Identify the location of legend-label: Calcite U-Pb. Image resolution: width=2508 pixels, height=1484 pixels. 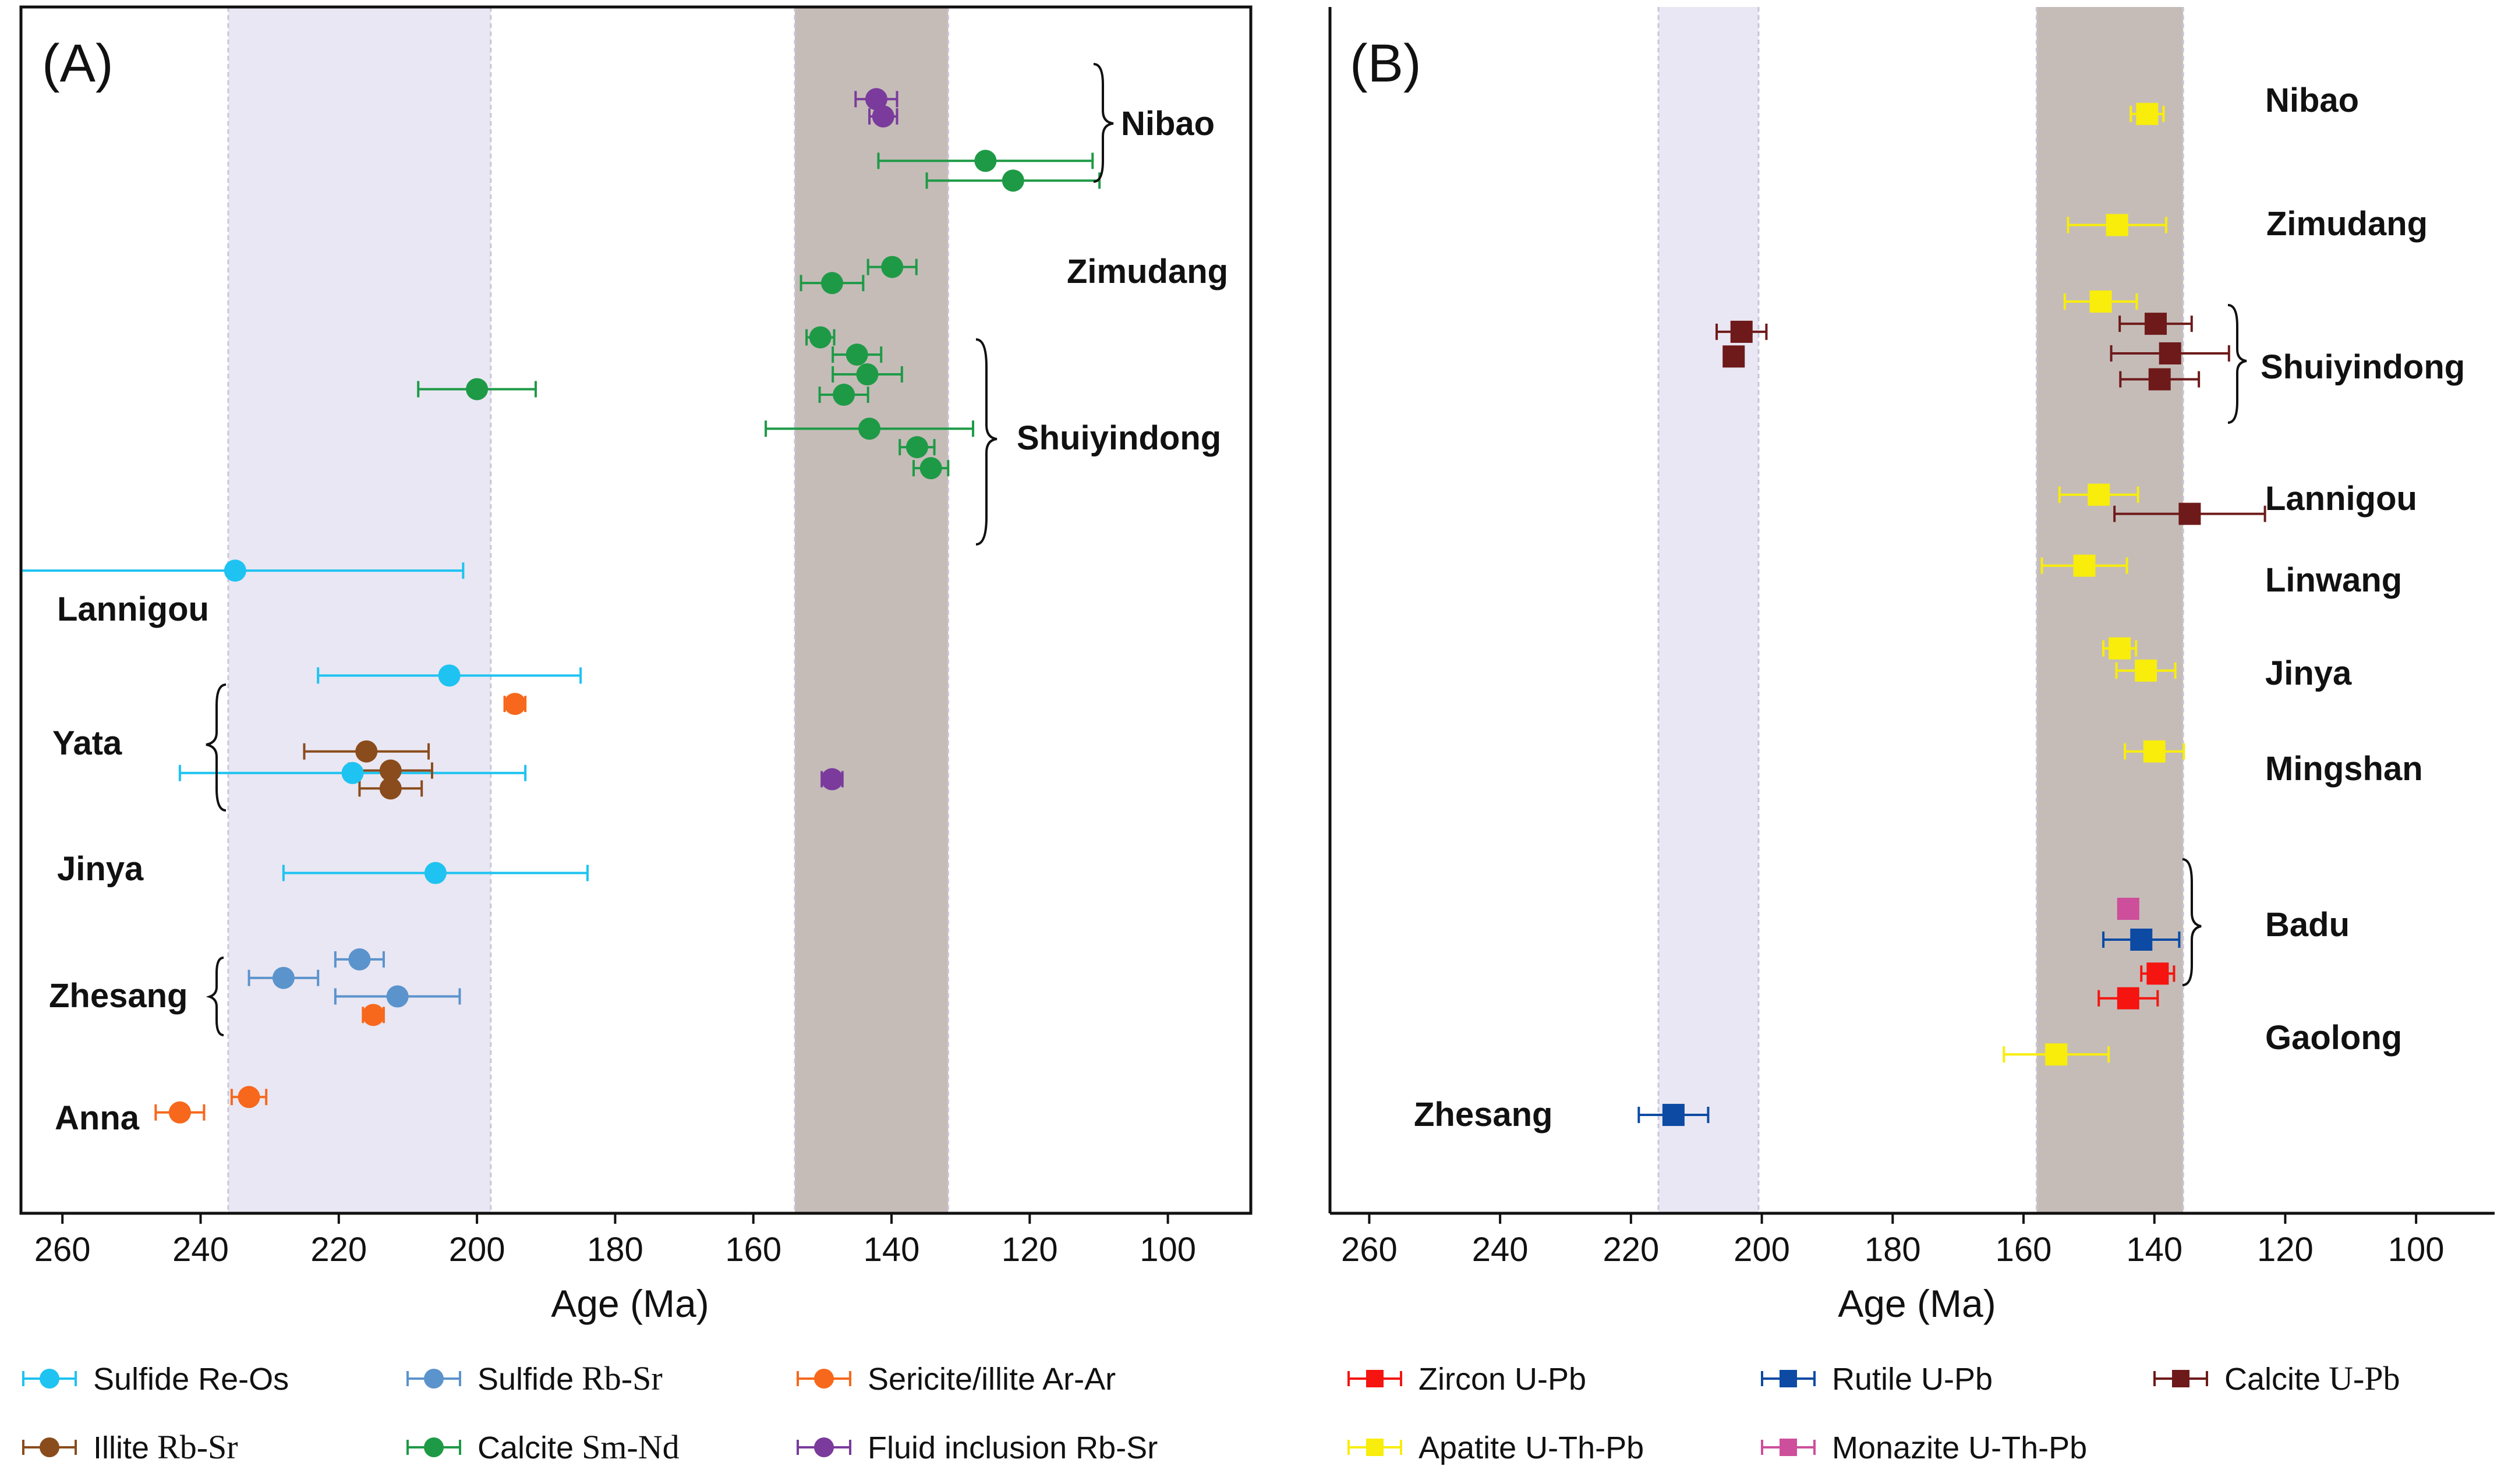
(2312, 1378).